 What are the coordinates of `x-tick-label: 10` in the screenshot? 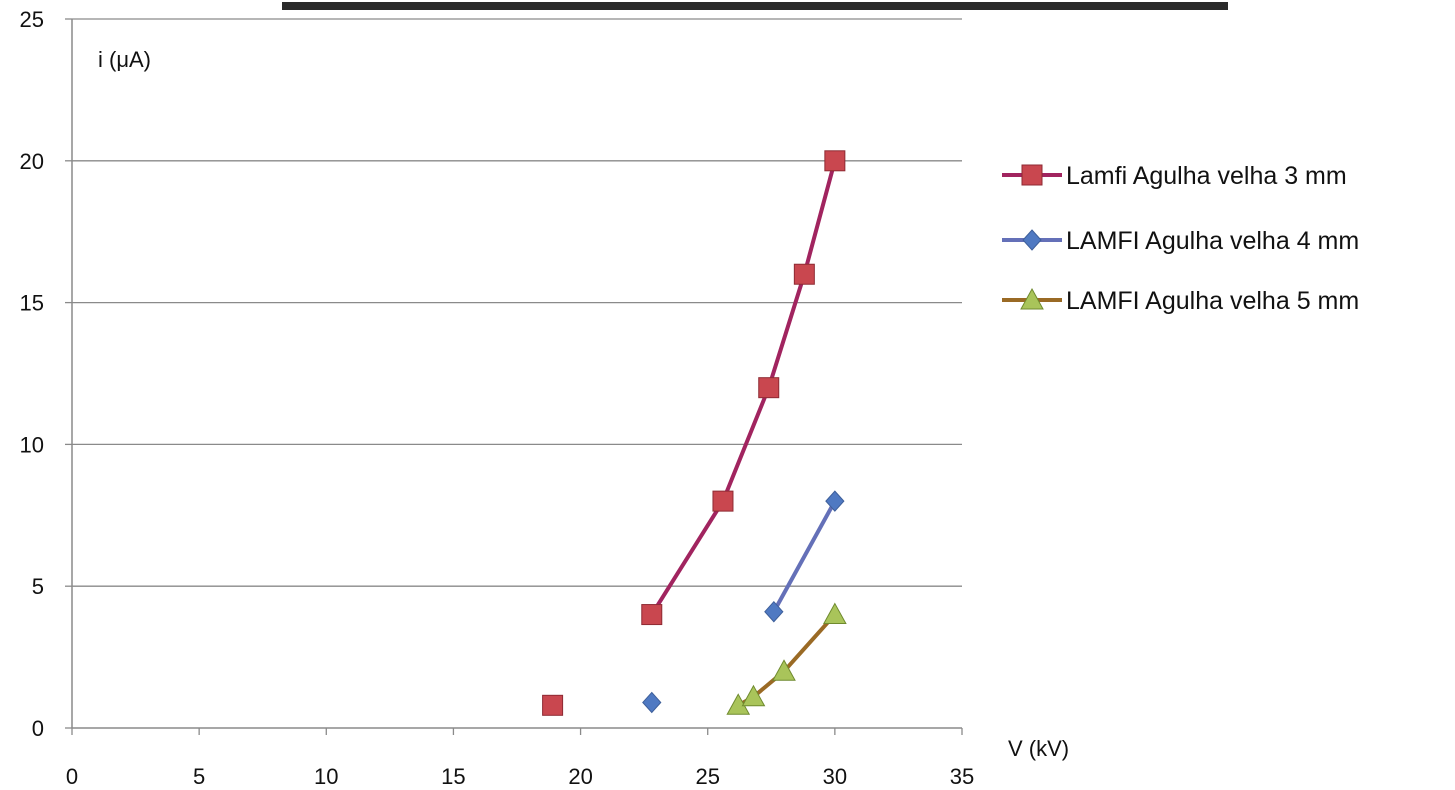 It's located at (326, 776).